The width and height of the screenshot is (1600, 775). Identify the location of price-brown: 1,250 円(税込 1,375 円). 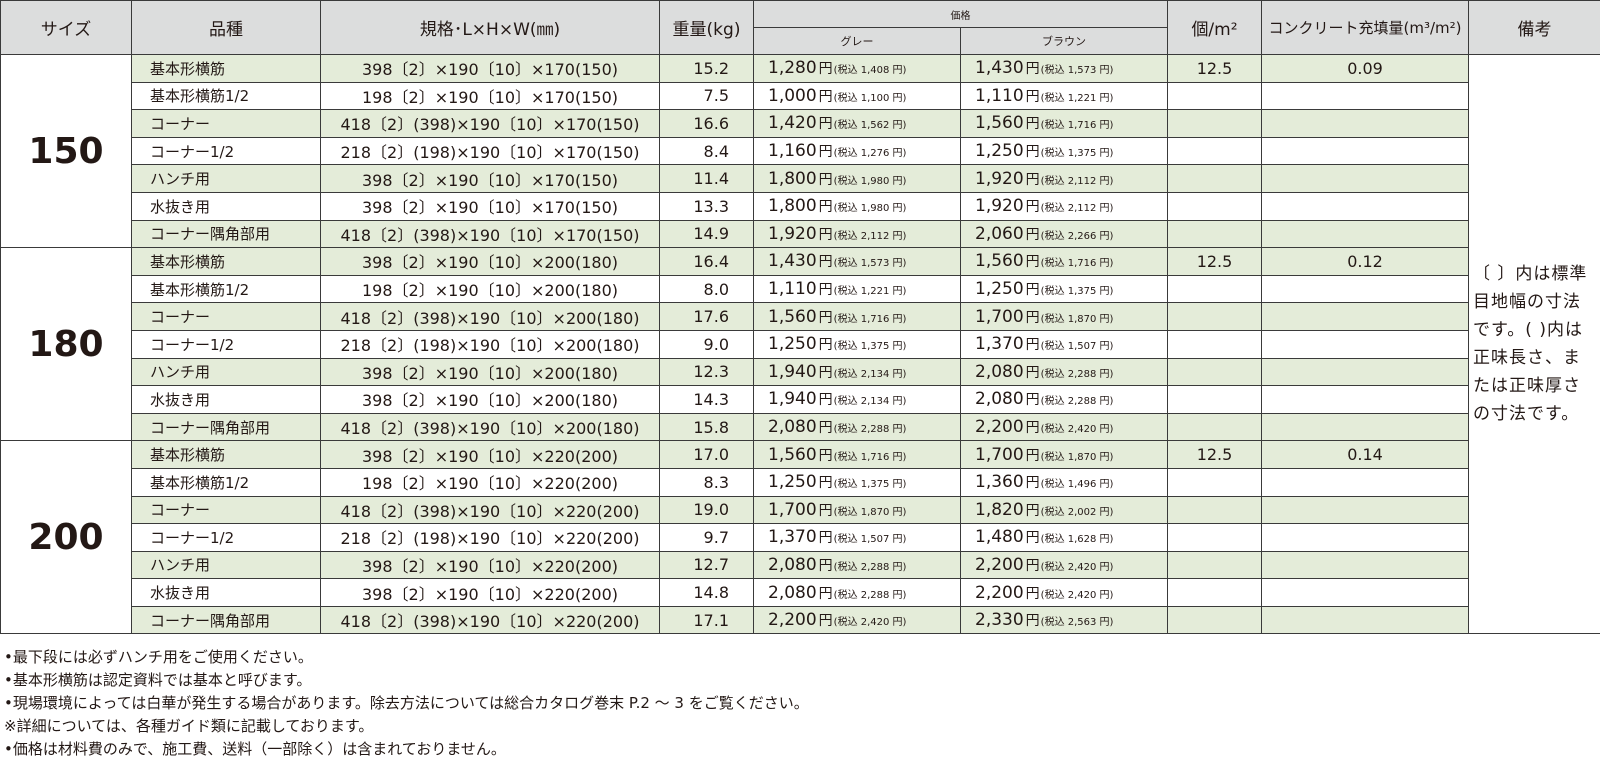
(1064, 151).